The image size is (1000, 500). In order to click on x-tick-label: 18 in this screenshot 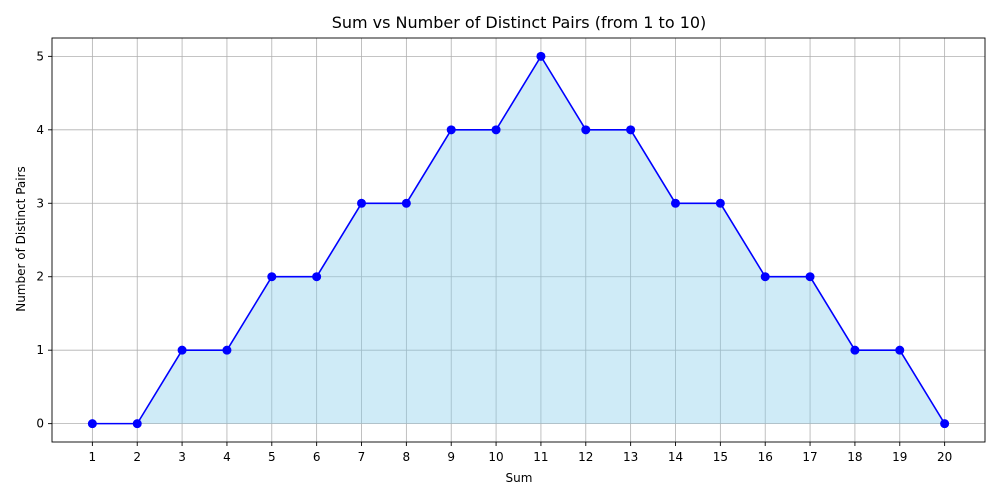, I will do `click(854, 457)`.